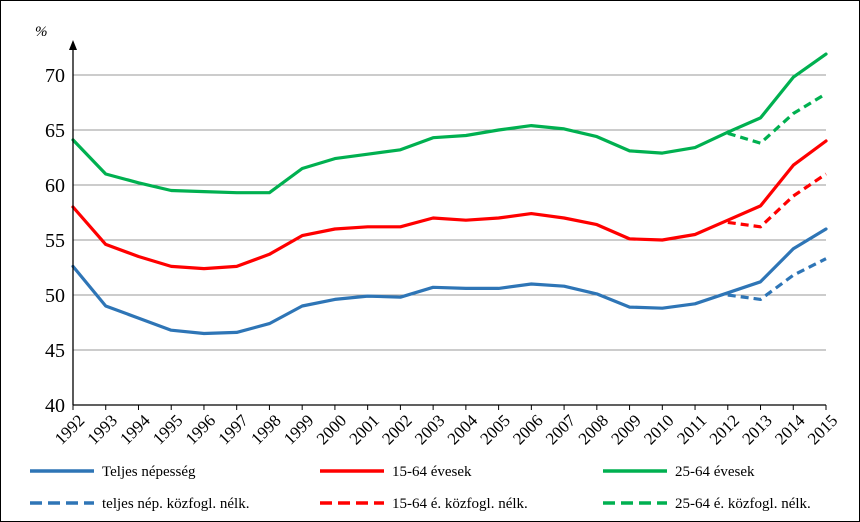  I want to click on y-axis-unit-label: %, so click(41, 32).